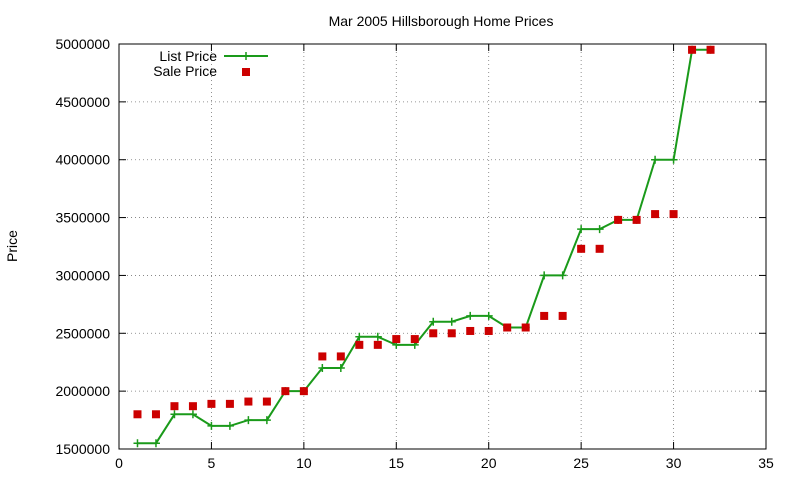 The width and height of the screenshot is (800, 480). I want to click on y-tick-label: 5000000, so click(82, 44).